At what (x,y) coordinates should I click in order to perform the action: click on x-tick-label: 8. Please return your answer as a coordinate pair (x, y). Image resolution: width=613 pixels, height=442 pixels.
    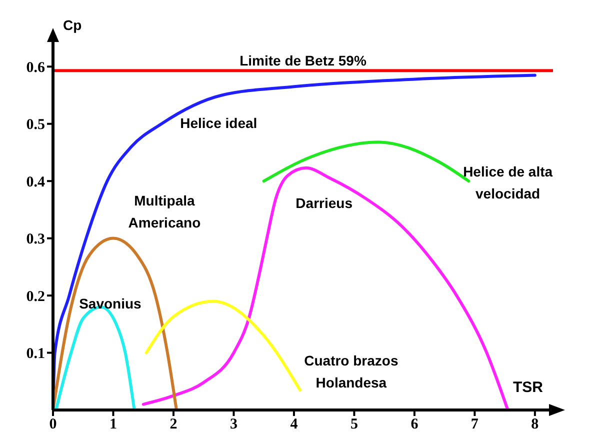
    Looking at the image, I should click on (535, 424).